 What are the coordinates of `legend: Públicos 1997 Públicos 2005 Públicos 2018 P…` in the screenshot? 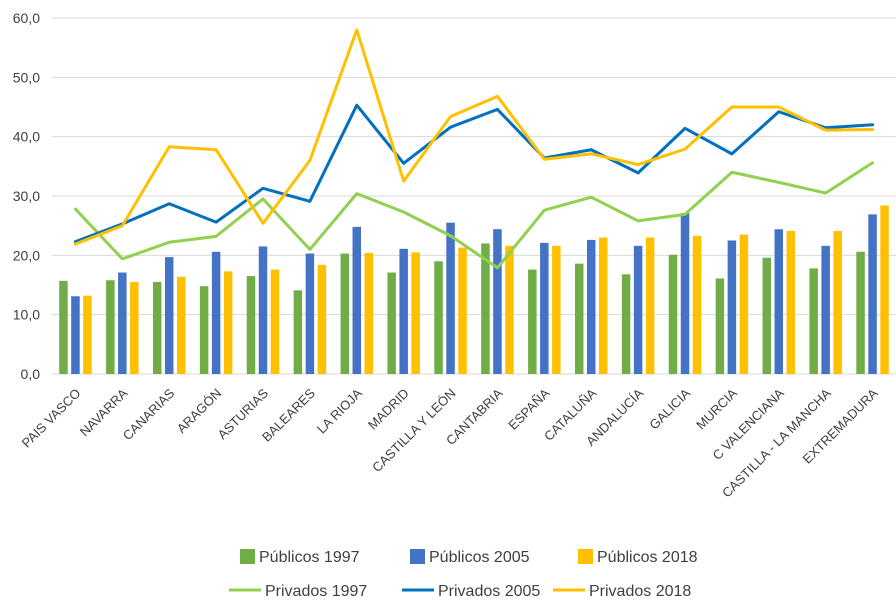 It's located at (463, 574).